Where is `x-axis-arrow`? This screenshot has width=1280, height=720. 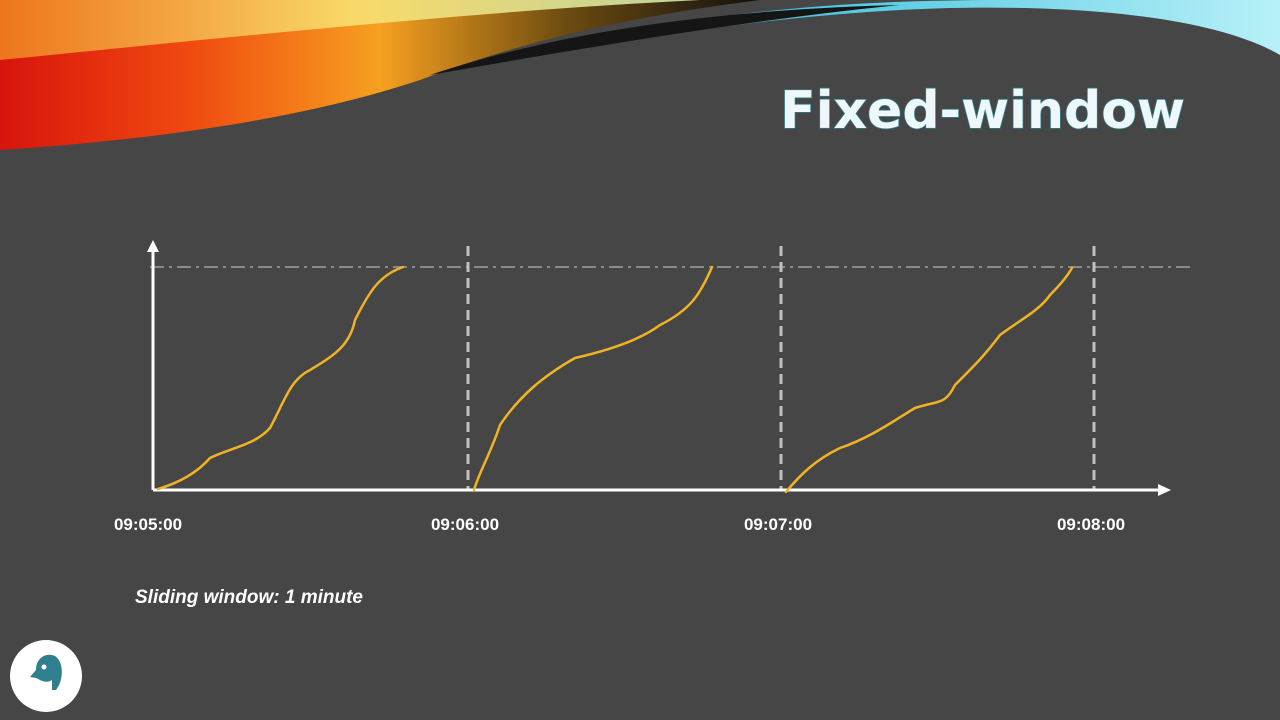 x-axis-arrow is located at coordinates (1164, 490).